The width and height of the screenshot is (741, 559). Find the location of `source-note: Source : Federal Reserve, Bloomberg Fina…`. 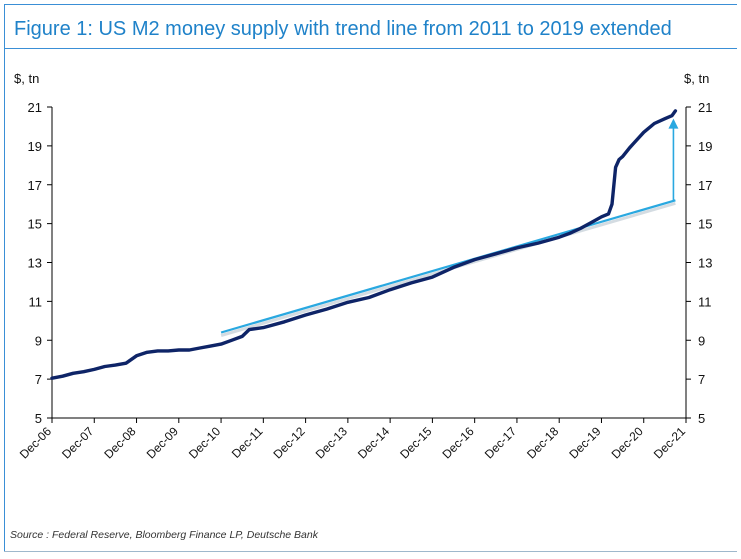

source-note: Source : Federal Reserve, Bloomberg Fina… is located at coordinates (164, 535).